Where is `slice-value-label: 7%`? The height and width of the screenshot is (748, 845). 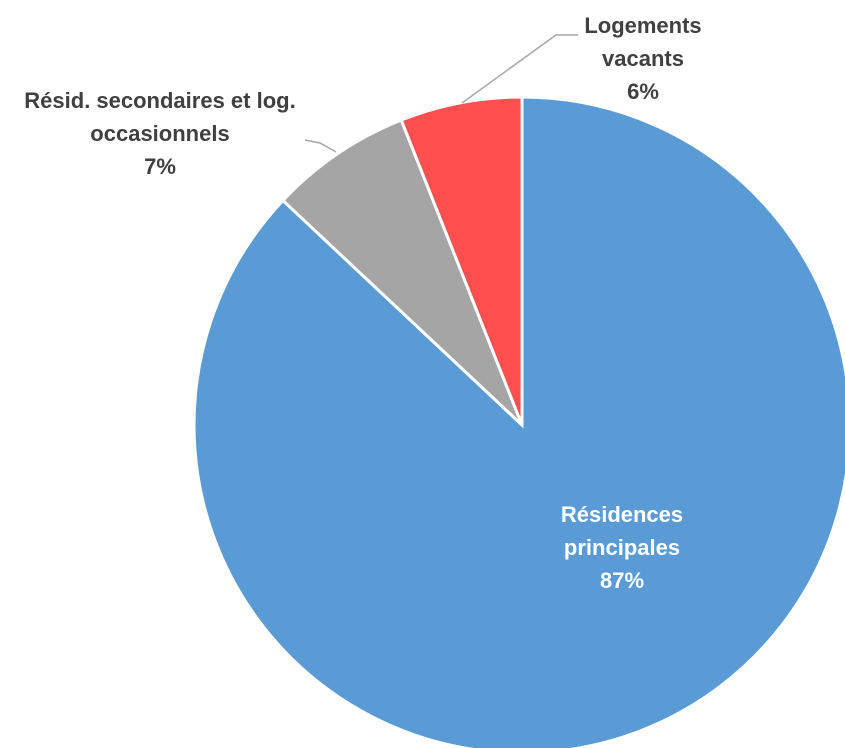
slice-value-label: 7% is located at coordinates (160, 166).